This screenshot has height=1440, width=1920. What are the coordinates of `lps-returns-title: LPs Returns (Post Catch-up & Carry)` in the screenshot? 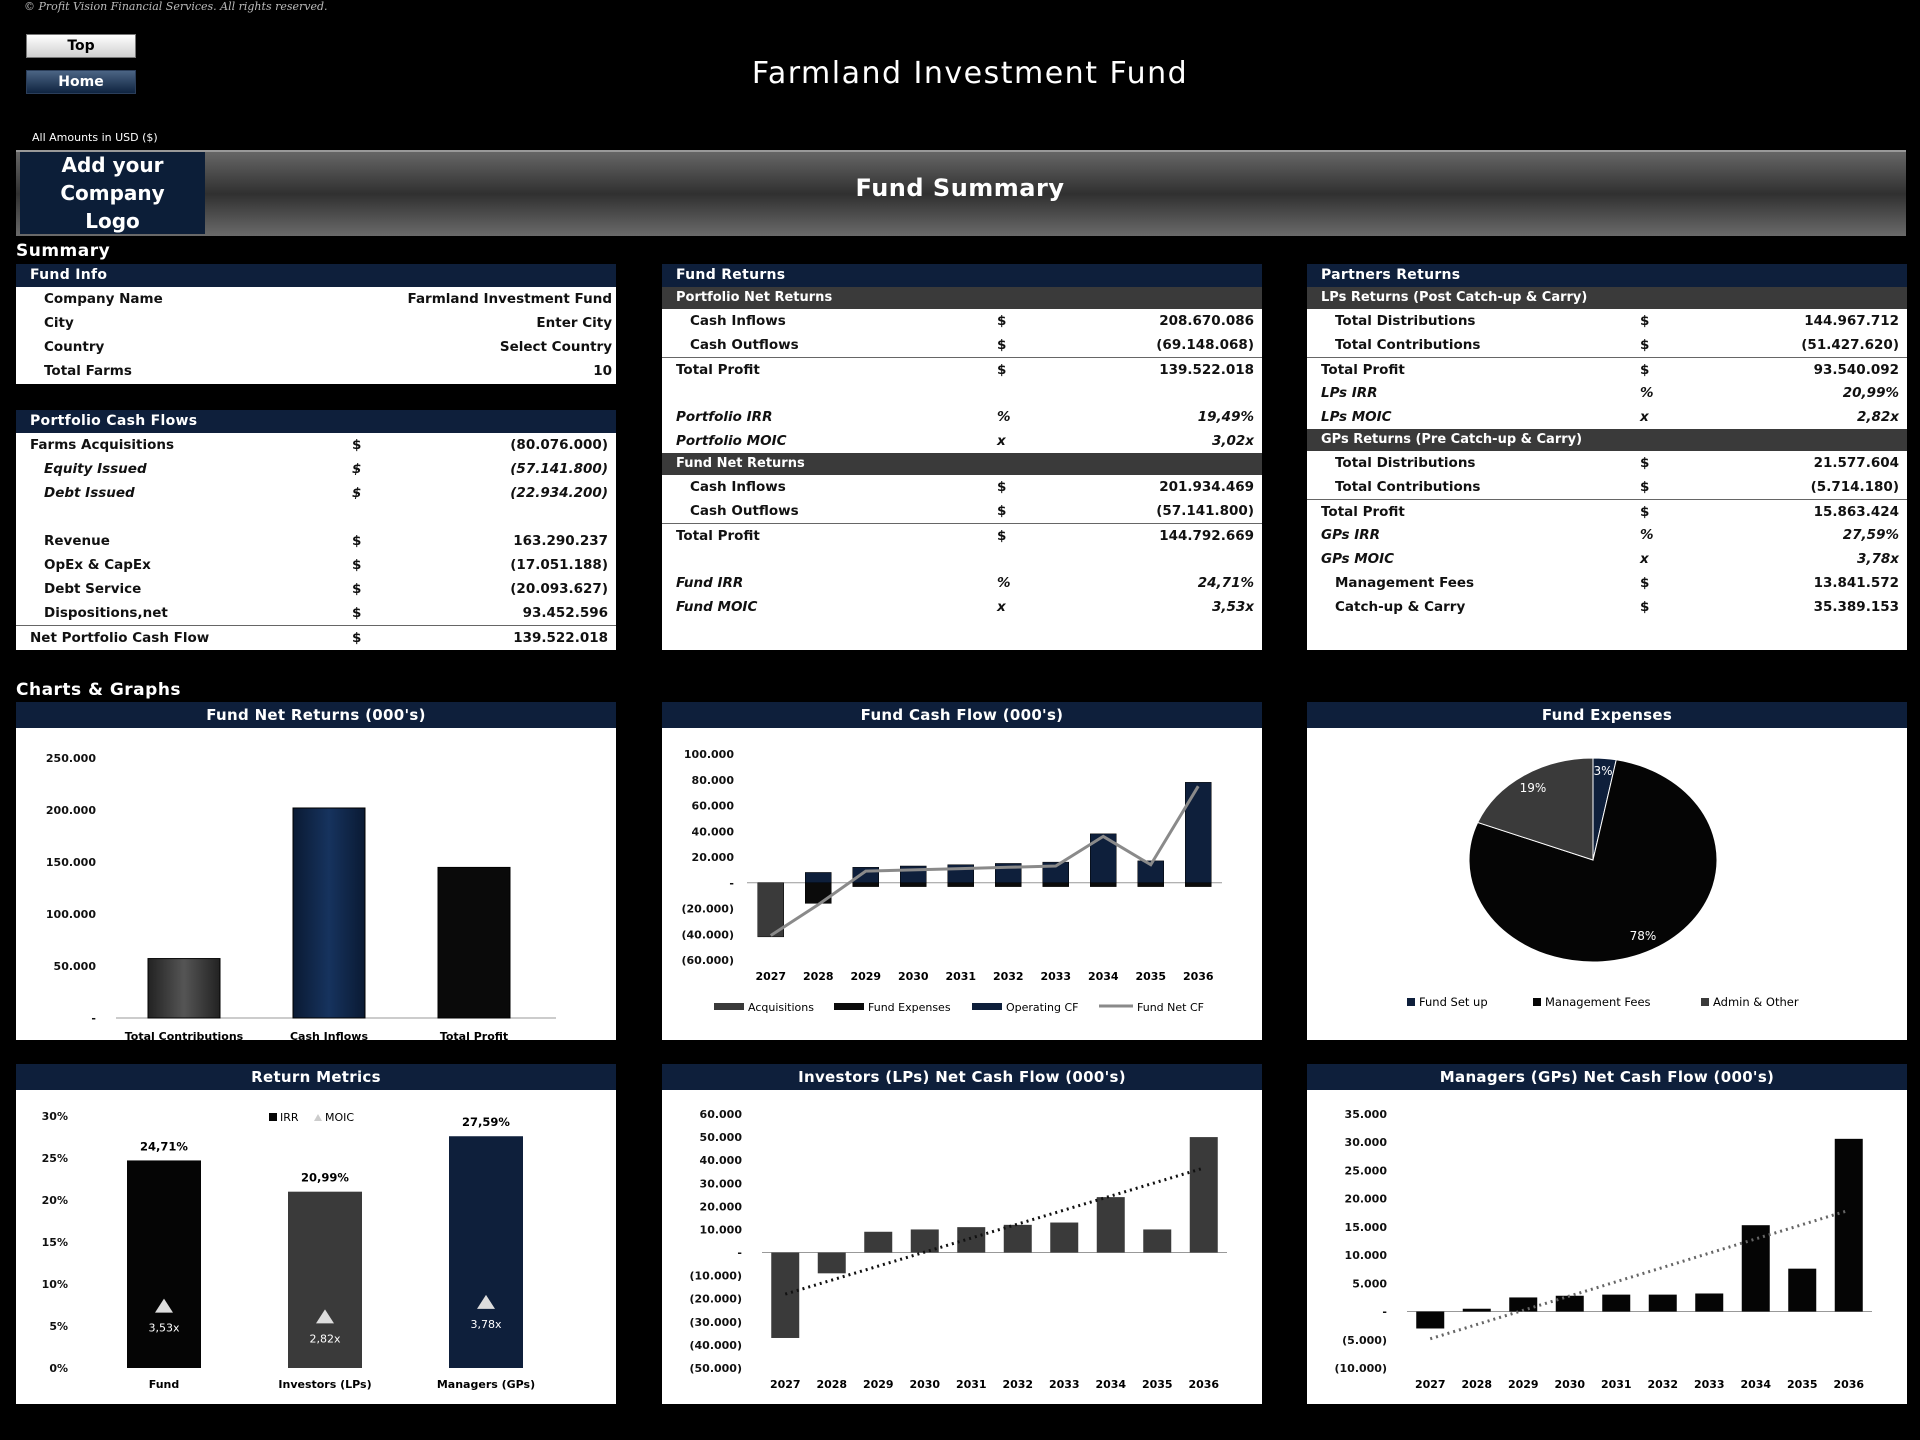 It's located at (1607, 298).